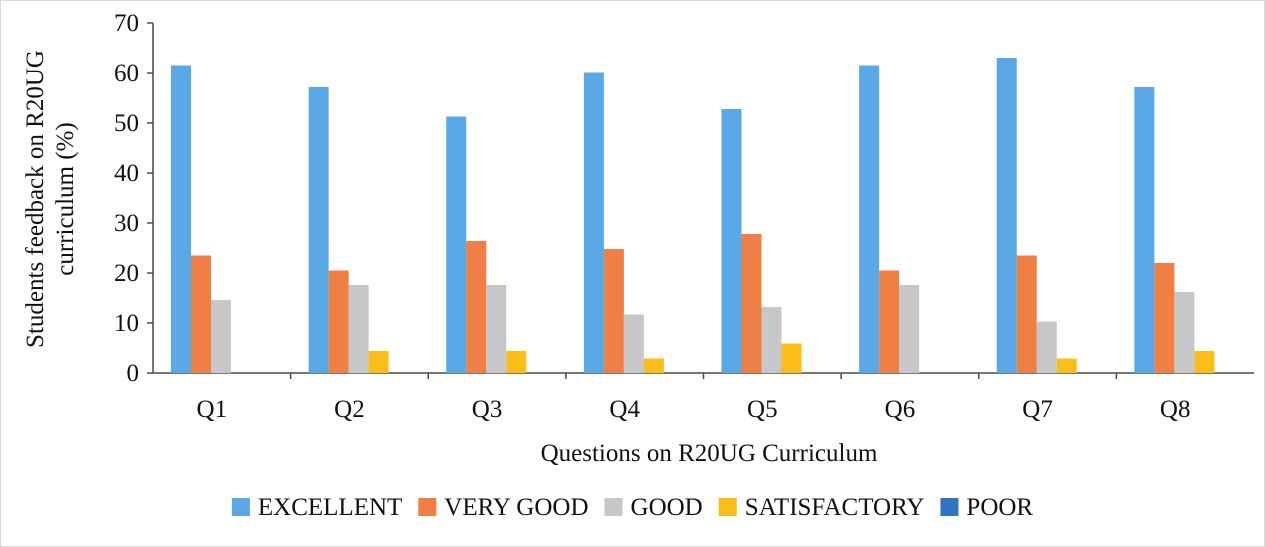 Image resolution: width=1265 pixels, height=547 pixels. I want to click on bar-q1-excellent, so click(181, 219).